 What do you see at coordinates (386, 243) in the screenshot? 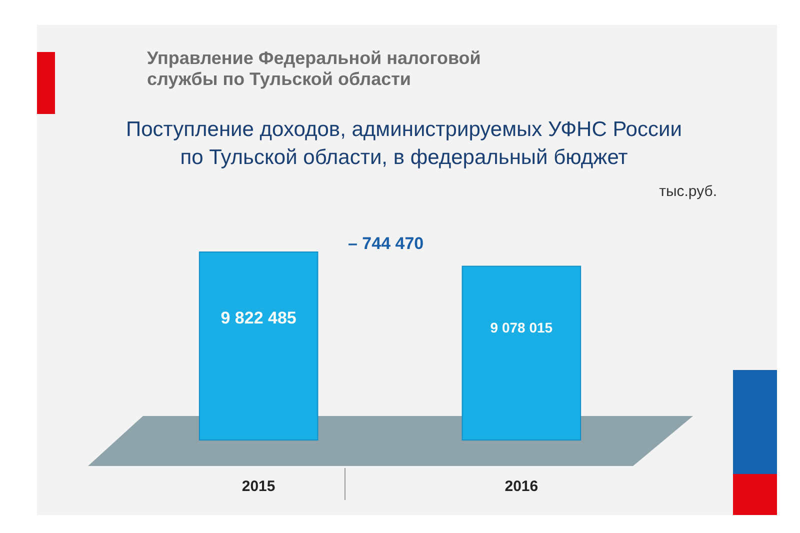
I see `annotation: – 744 470` at bounding box center [386, 243].